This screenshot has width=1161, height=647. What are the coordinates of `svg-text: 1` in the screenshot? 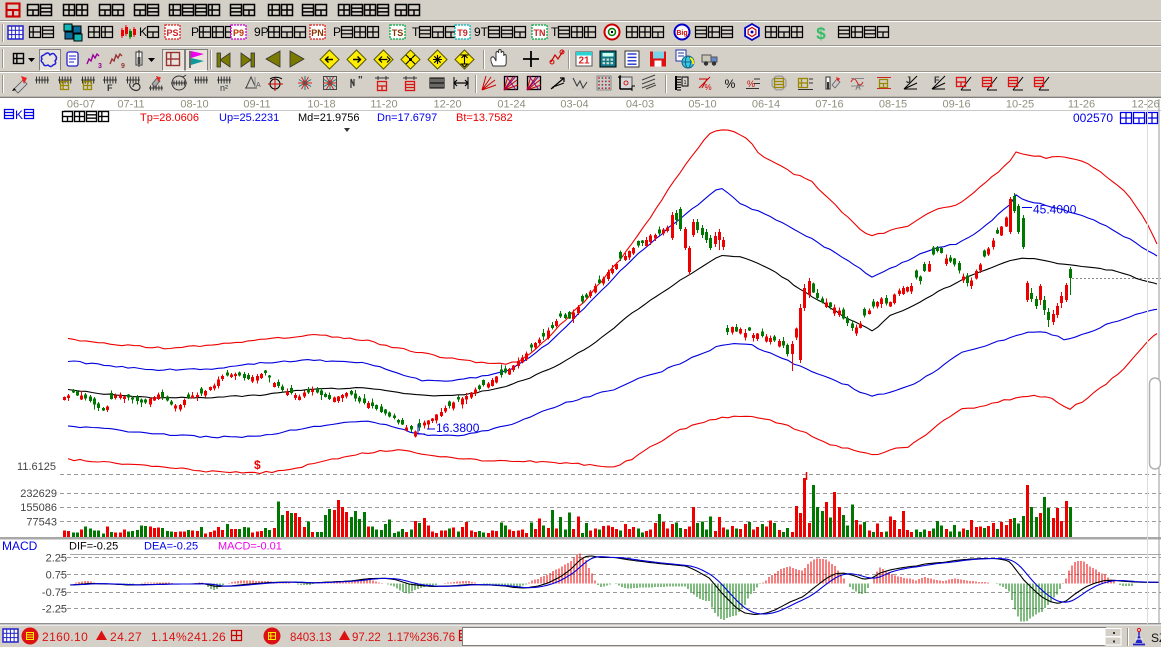 It's located at (685, 83).